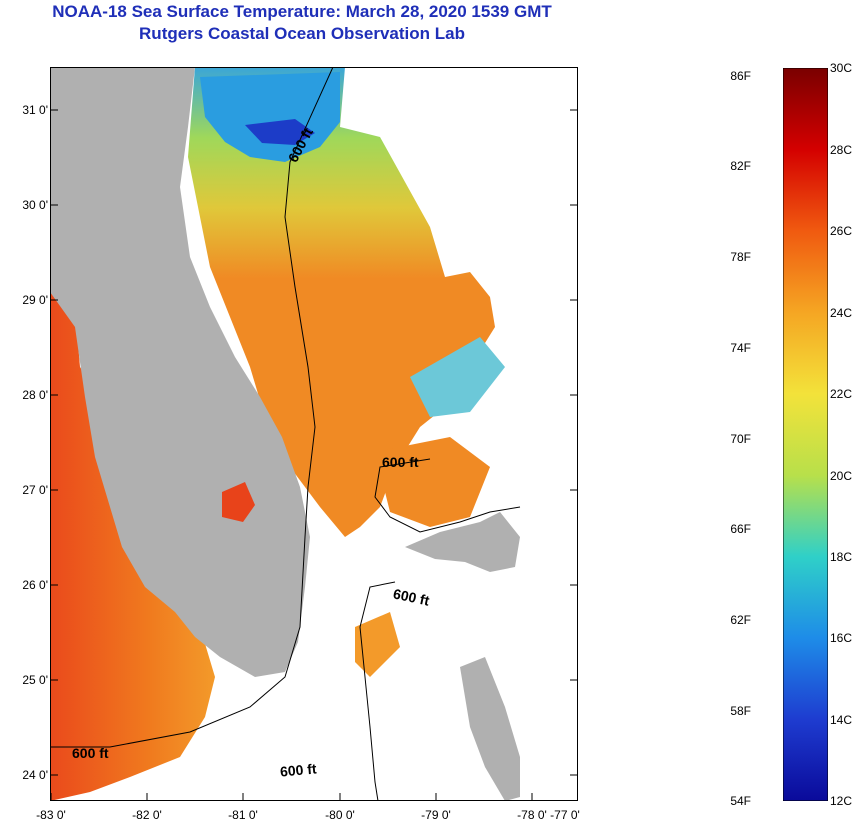 This screenshot has width=864, height=832. Describe the element at coordinates (740, 76) in the screenshot. I see `colorbar-f-86: 86F` at that location.